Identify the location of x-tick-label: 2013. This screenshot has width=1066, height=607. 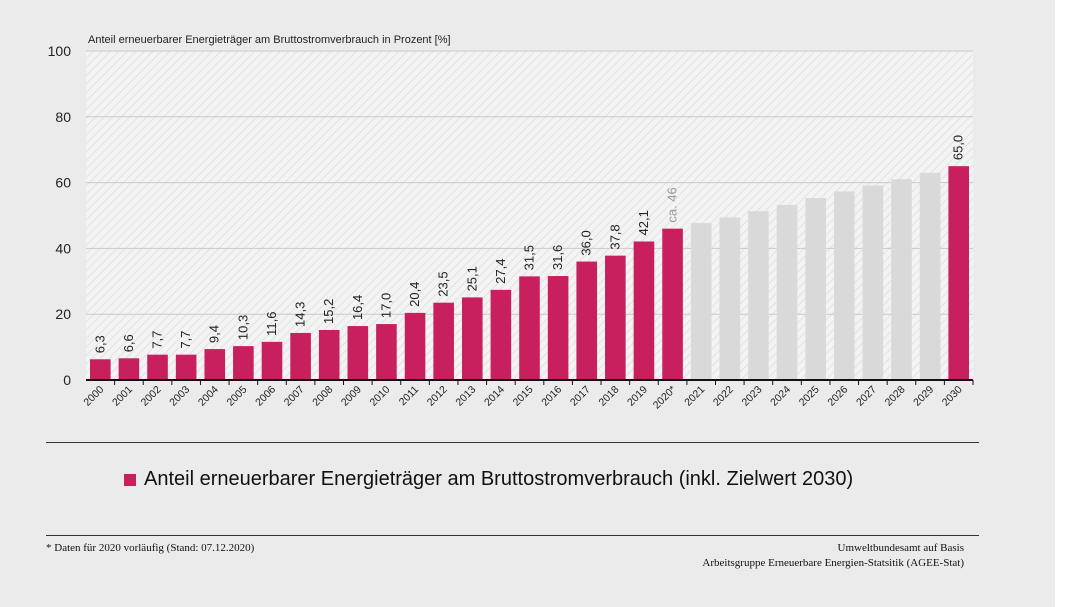
(465, 396).